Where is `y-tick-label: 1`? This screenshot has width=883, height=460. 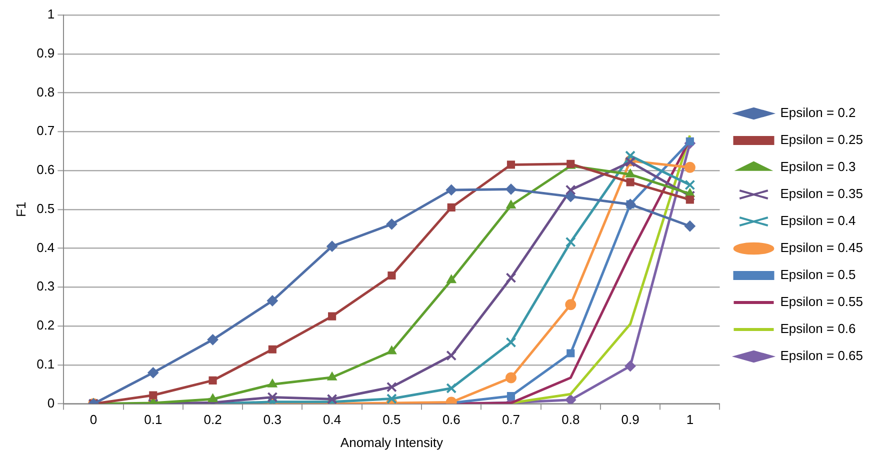
y-tick-label: 1 is located at coordinates (51, 14).